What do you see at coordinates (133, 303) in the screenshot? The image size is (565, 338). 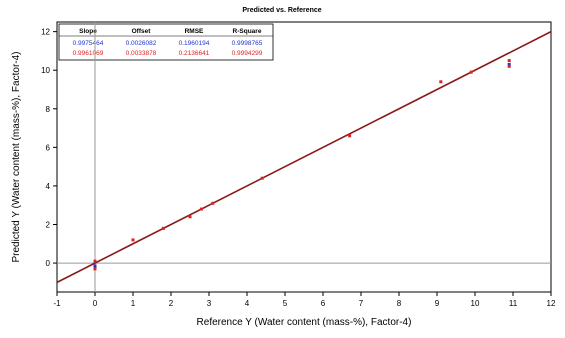 I see `x-tick-label: 1` at bounding box center [133, 303].